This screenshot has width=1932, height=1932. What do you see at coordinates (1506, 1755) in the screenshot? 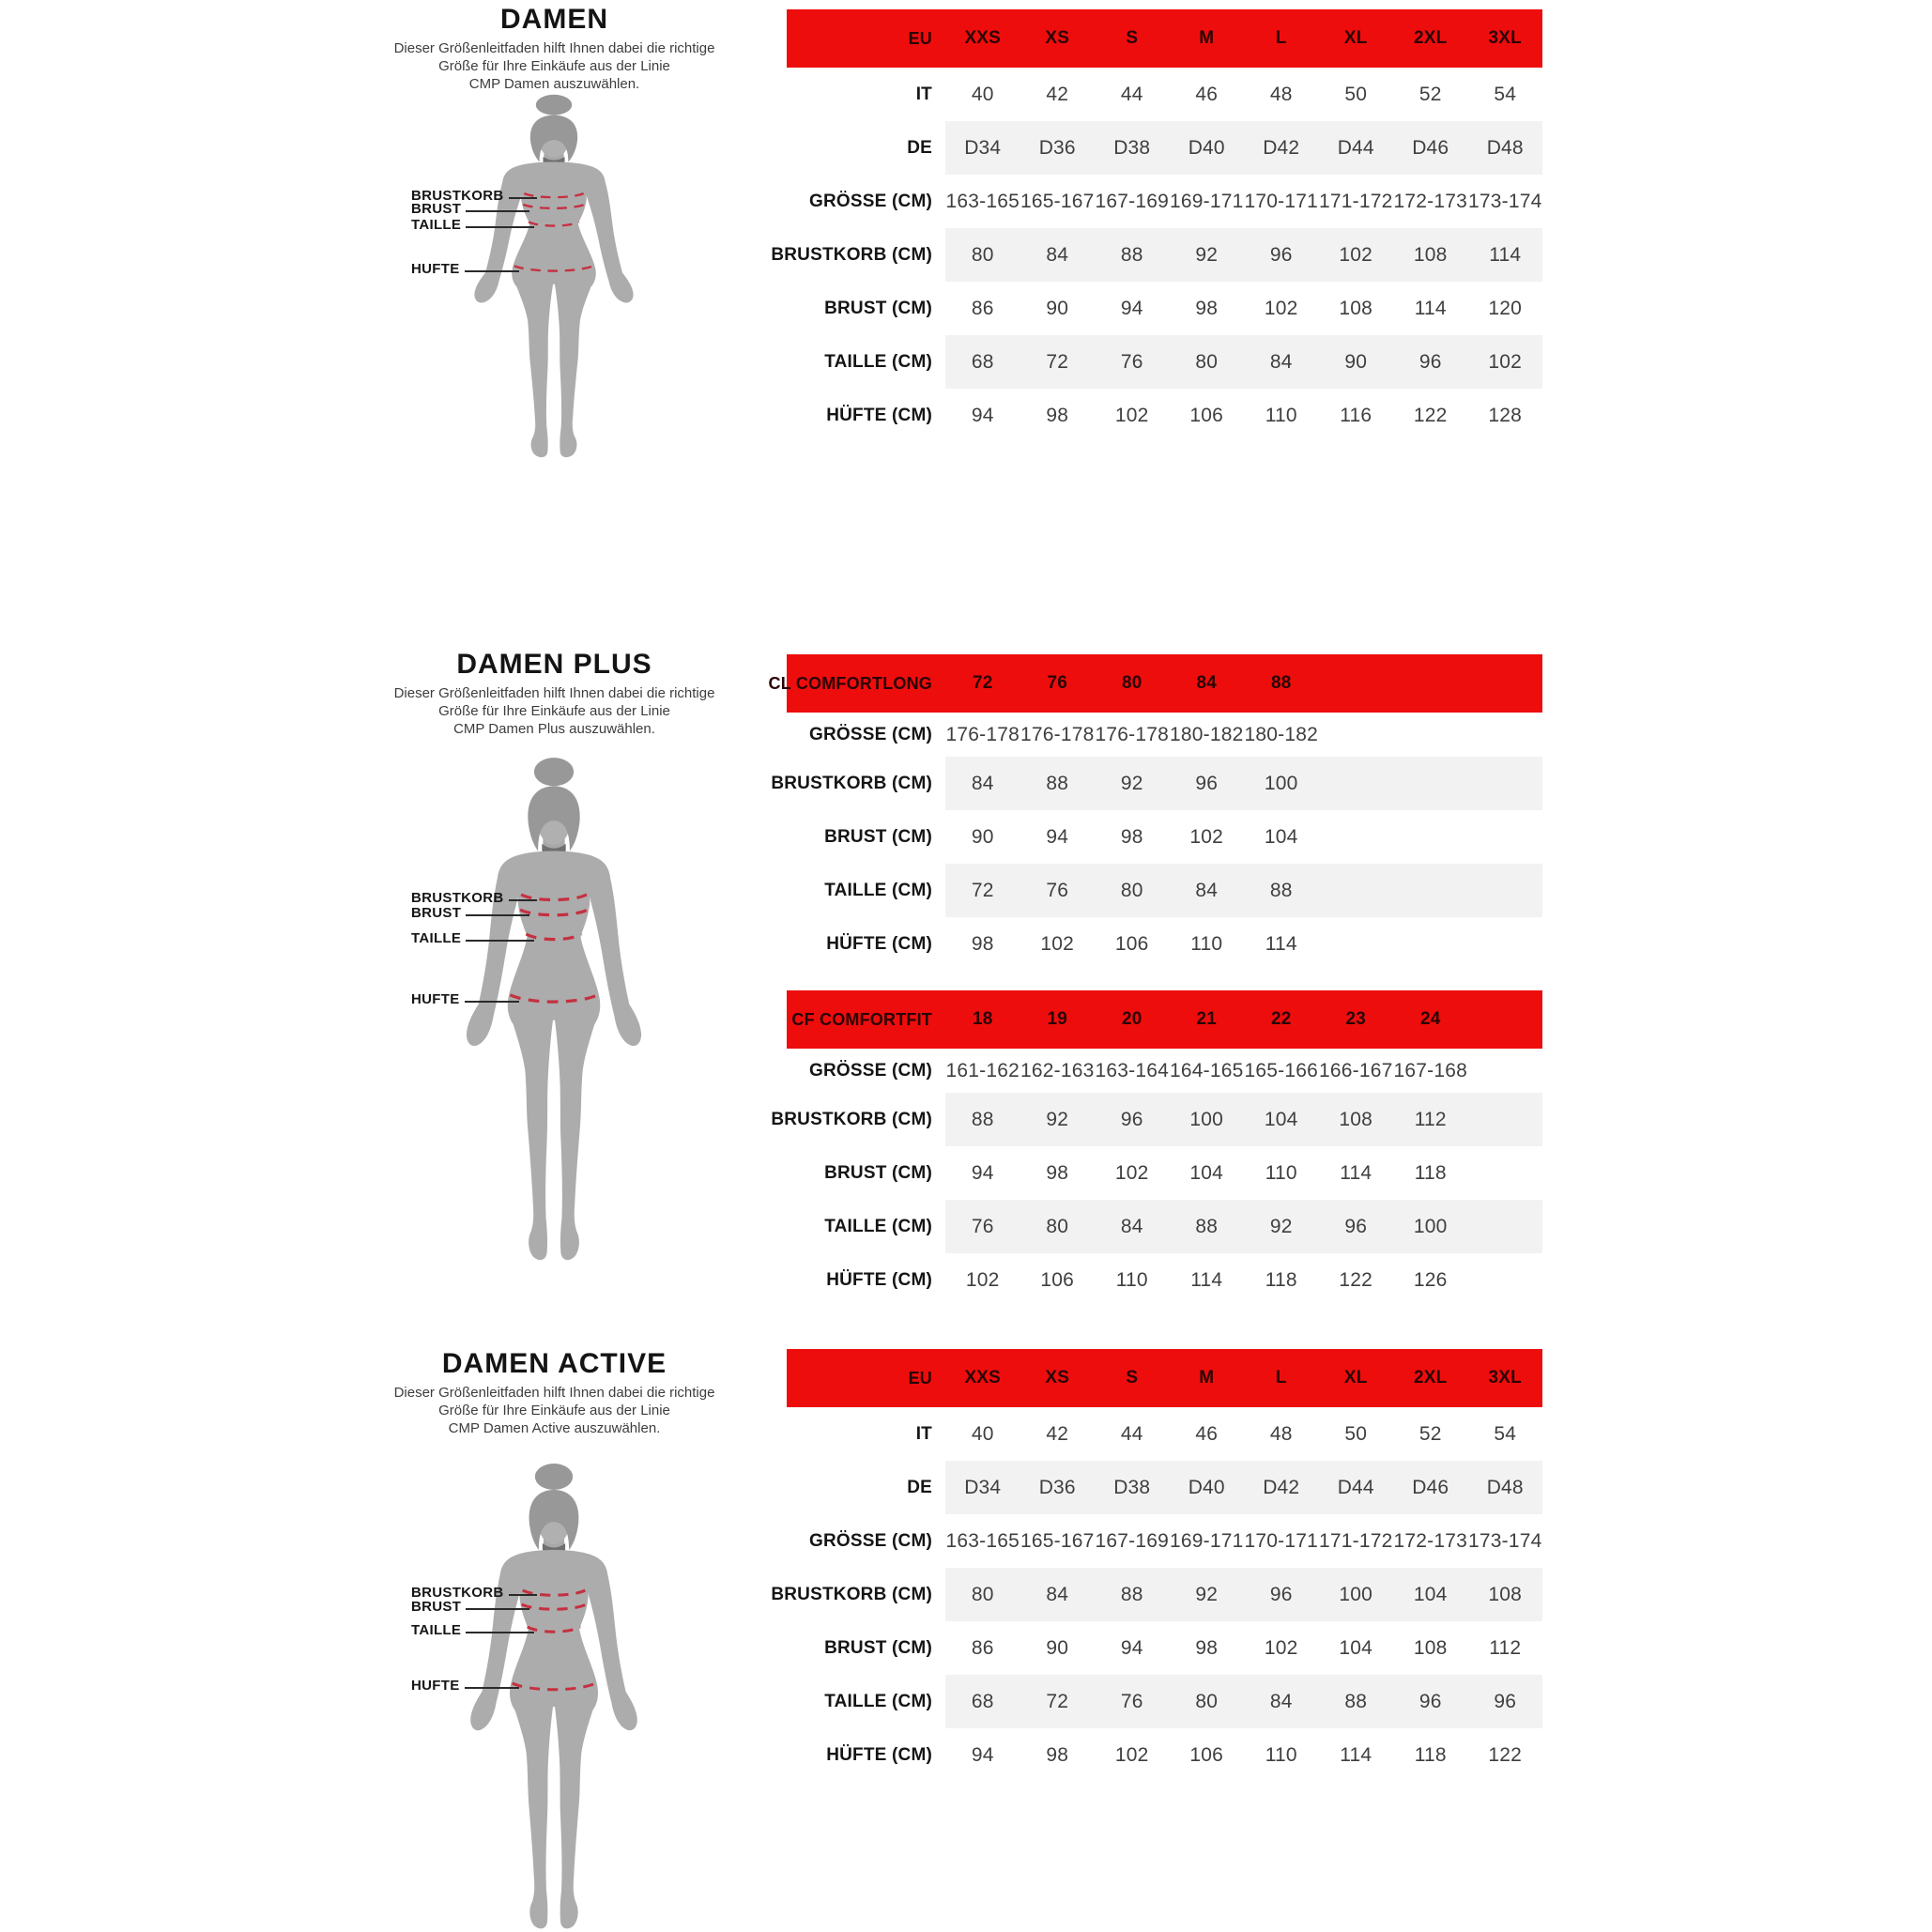
I see `cell-value: 122` at bounding box center [1506, 1755].